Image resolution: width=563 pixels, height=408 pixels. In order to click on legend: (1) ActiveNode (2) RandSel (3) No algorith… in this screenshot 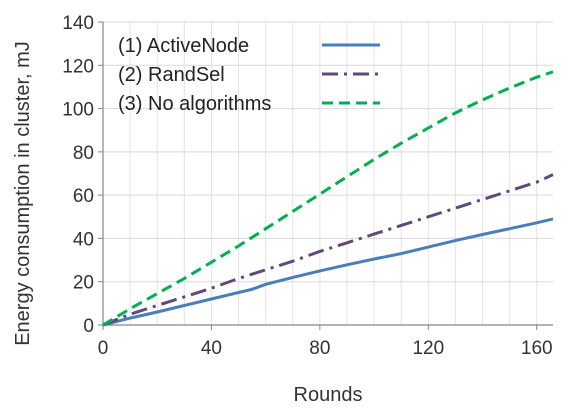, I will do `click(249, 75)`.